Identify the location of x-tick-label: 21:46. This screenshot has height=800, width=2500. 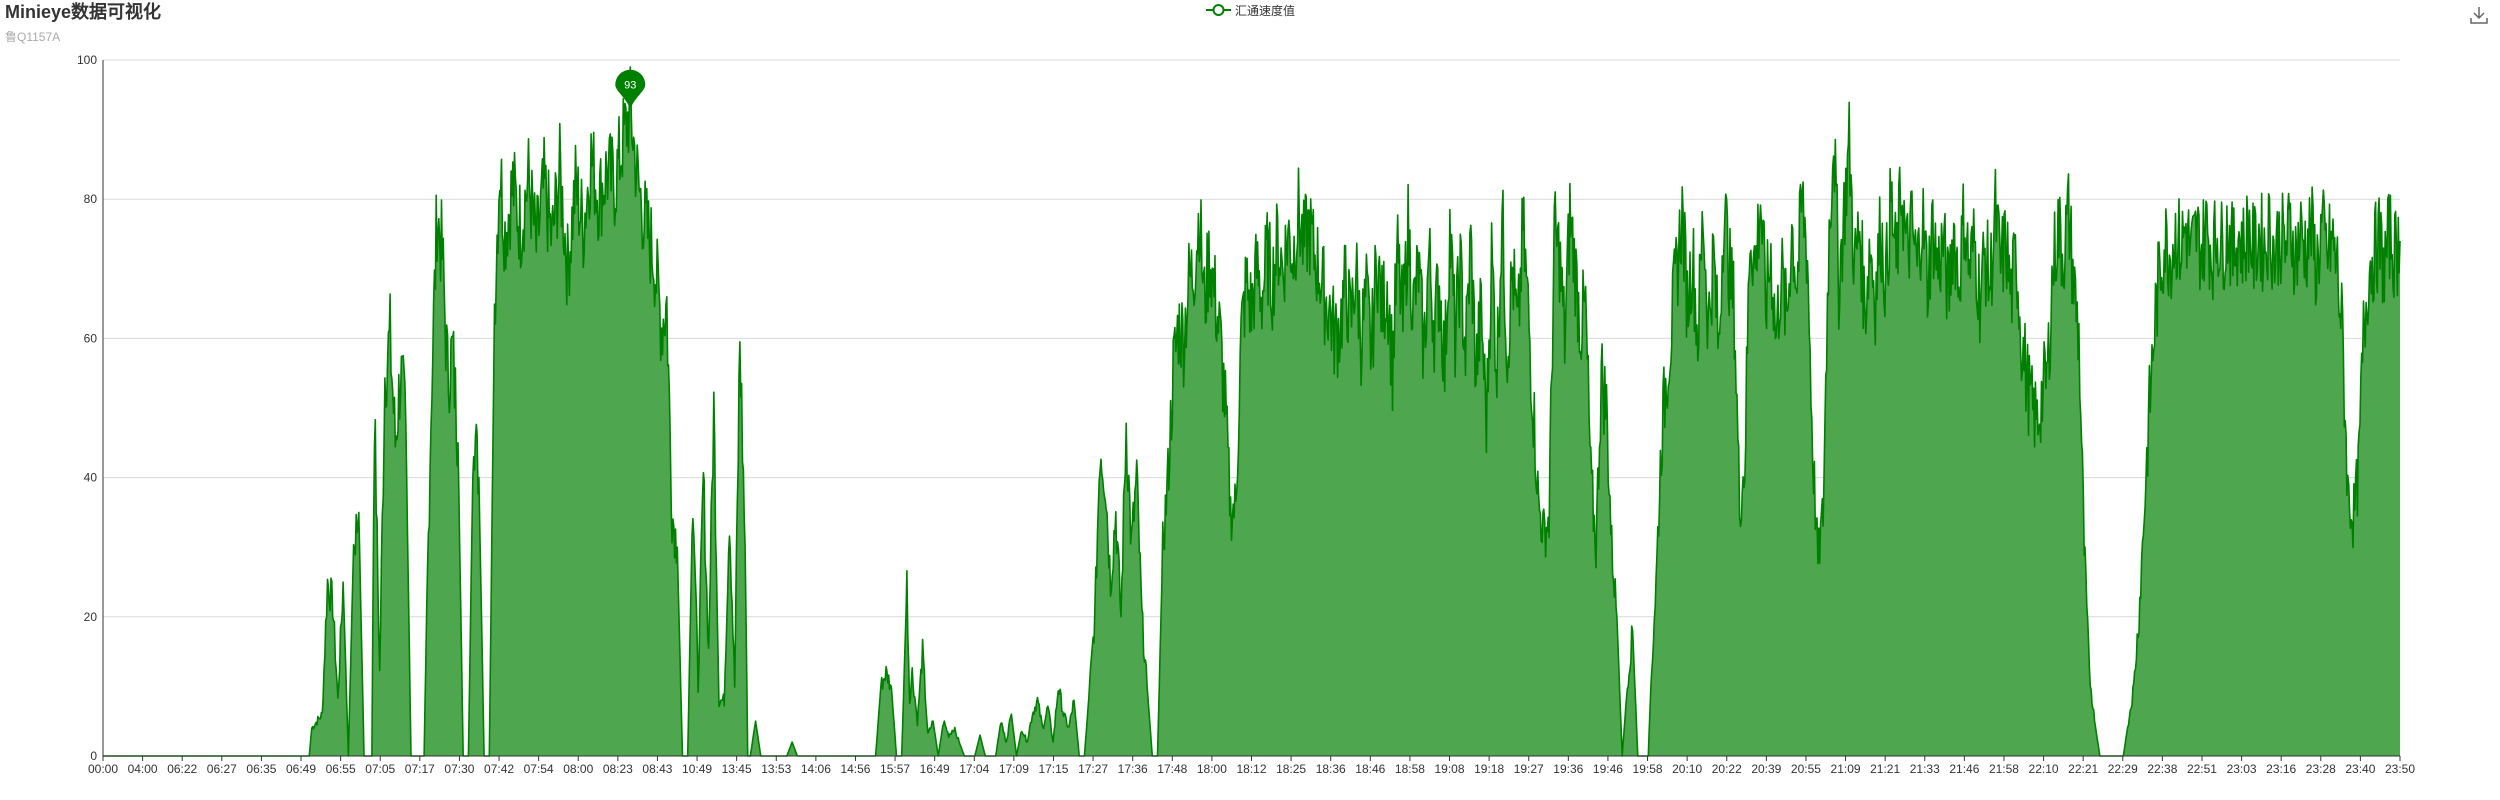
(1964, 769).